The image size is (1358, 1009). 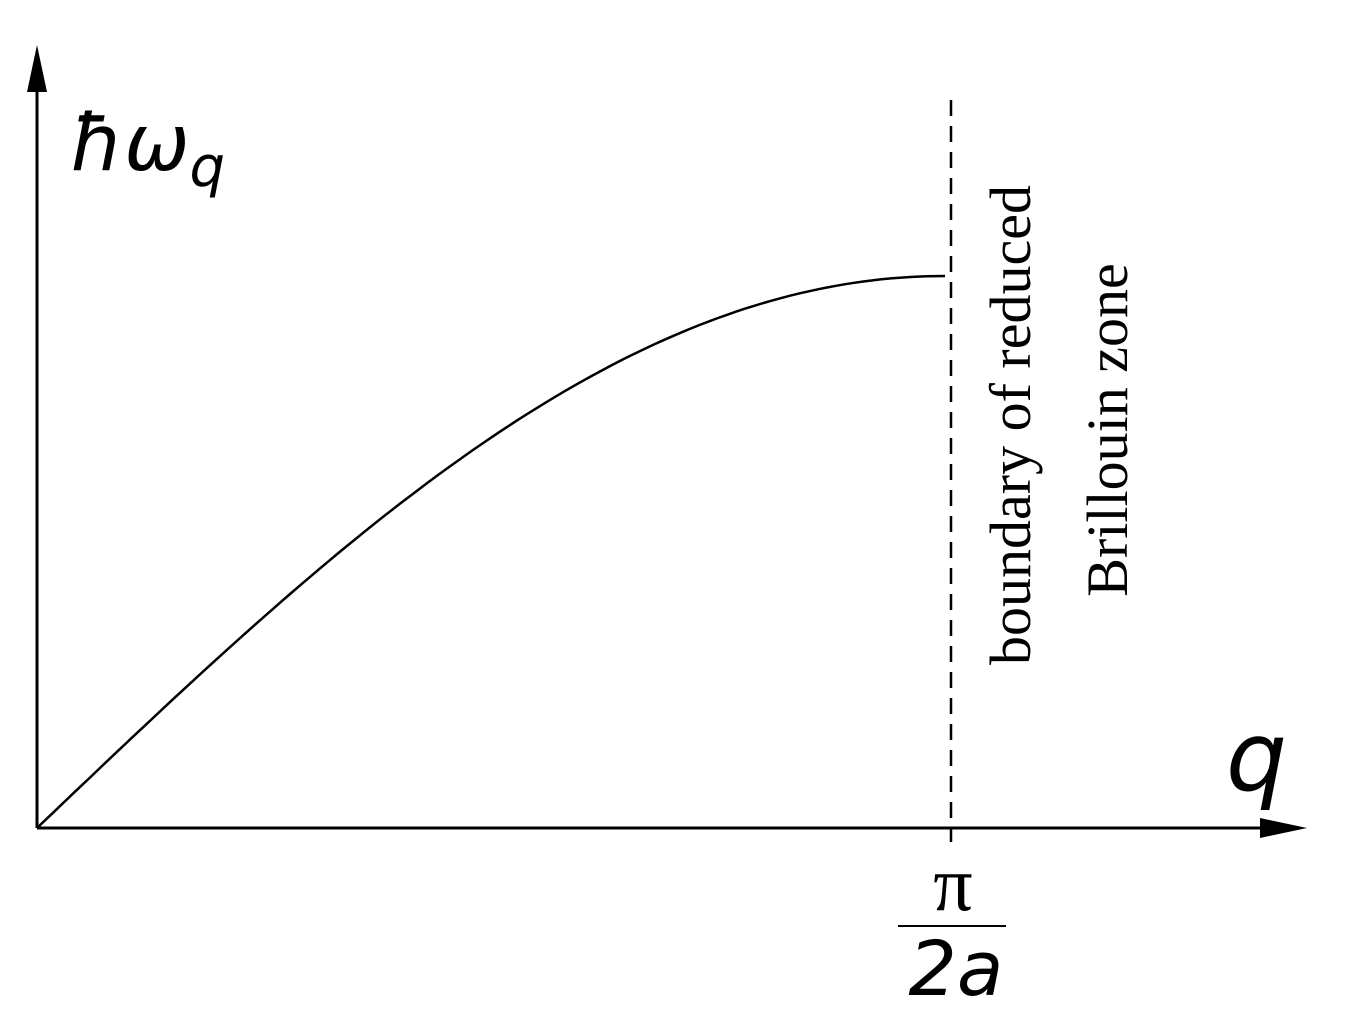 I want to click on annotation-line1: boundary of reduced, so click(x=1010, y=425).